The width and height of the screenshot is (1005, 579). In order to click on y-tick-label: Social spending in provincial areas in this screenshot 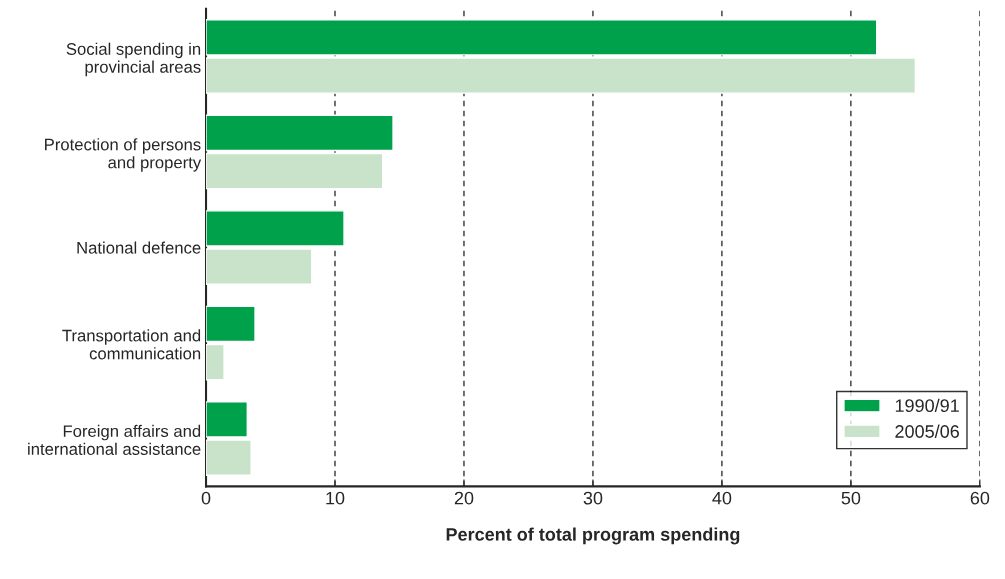, I will do `click(133, 59)`.